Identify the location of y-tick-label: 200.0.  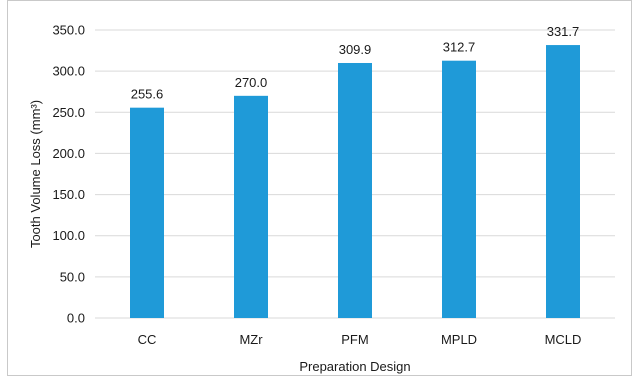
(68, 153).